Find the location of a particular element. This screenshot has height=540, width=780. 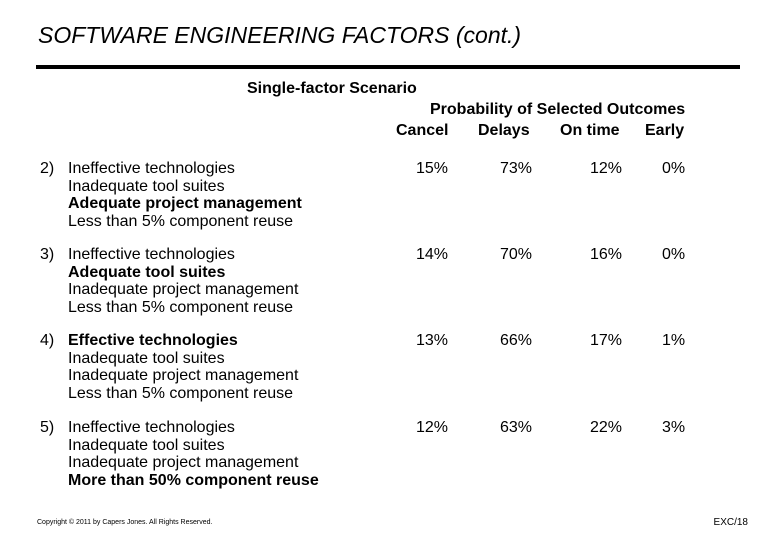

scenario-factor: Adequate tool suites is located at coordinates (147, 272).